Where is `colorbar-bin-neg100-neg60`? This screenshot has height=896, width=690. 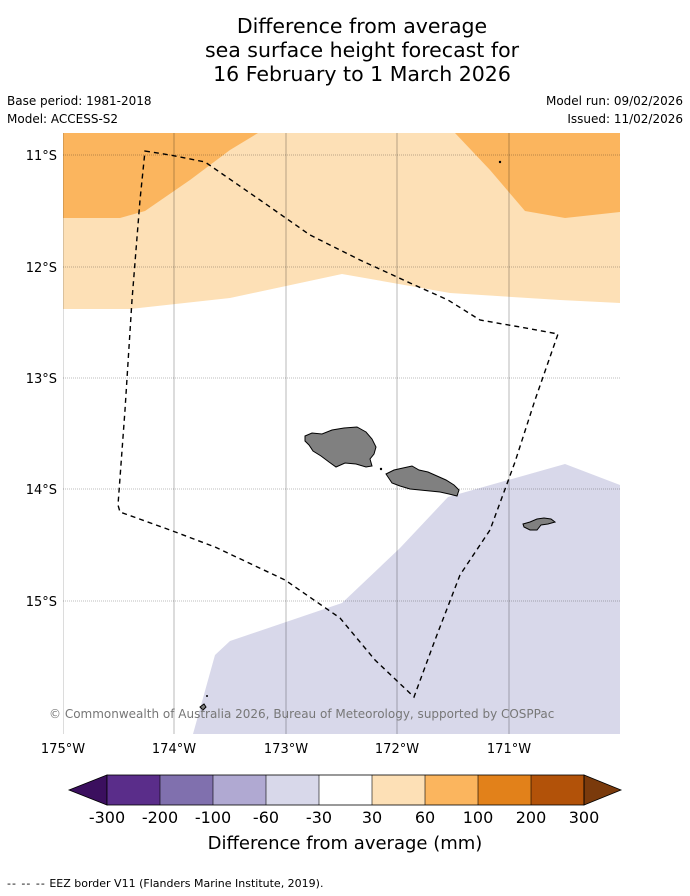
colorbar-bin-neg100-neg60 is located at coordinates (239, 790).